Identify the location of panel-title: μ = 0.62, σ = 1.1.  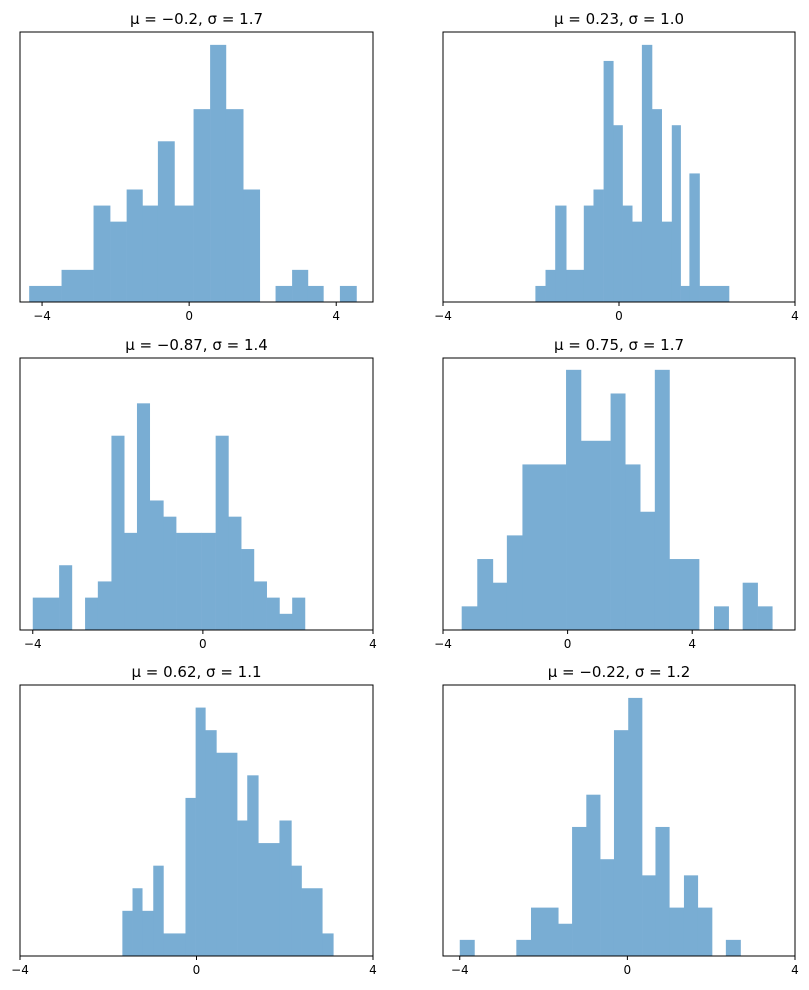
(196, 672).